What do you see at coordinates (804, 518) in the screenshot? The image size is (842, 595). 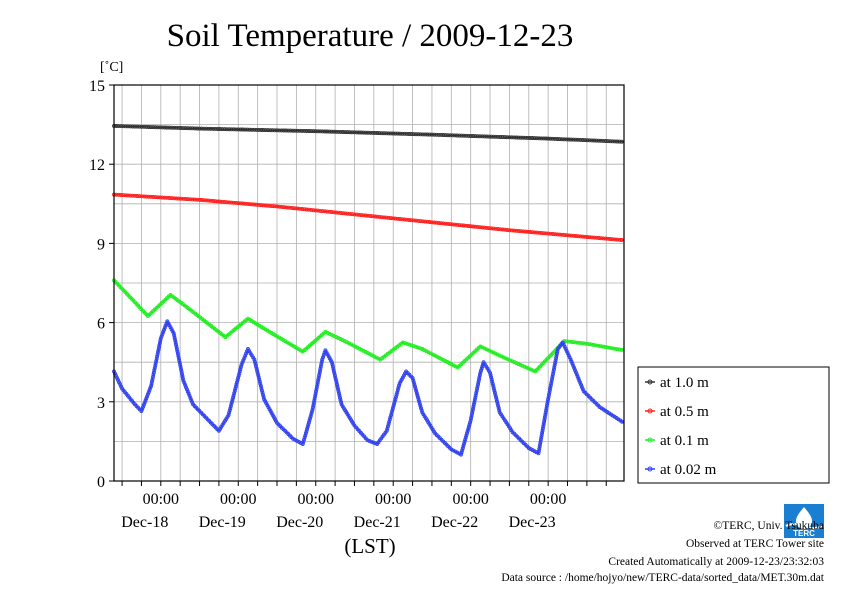 I see `water-drop-icon` at bounding box center [804, 518].